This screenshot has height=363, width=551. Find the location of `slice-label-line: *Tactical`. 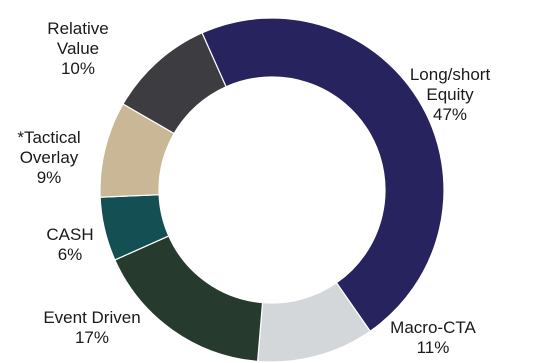

slice-label-line: *Tactical is located at coordinates (49, 137).